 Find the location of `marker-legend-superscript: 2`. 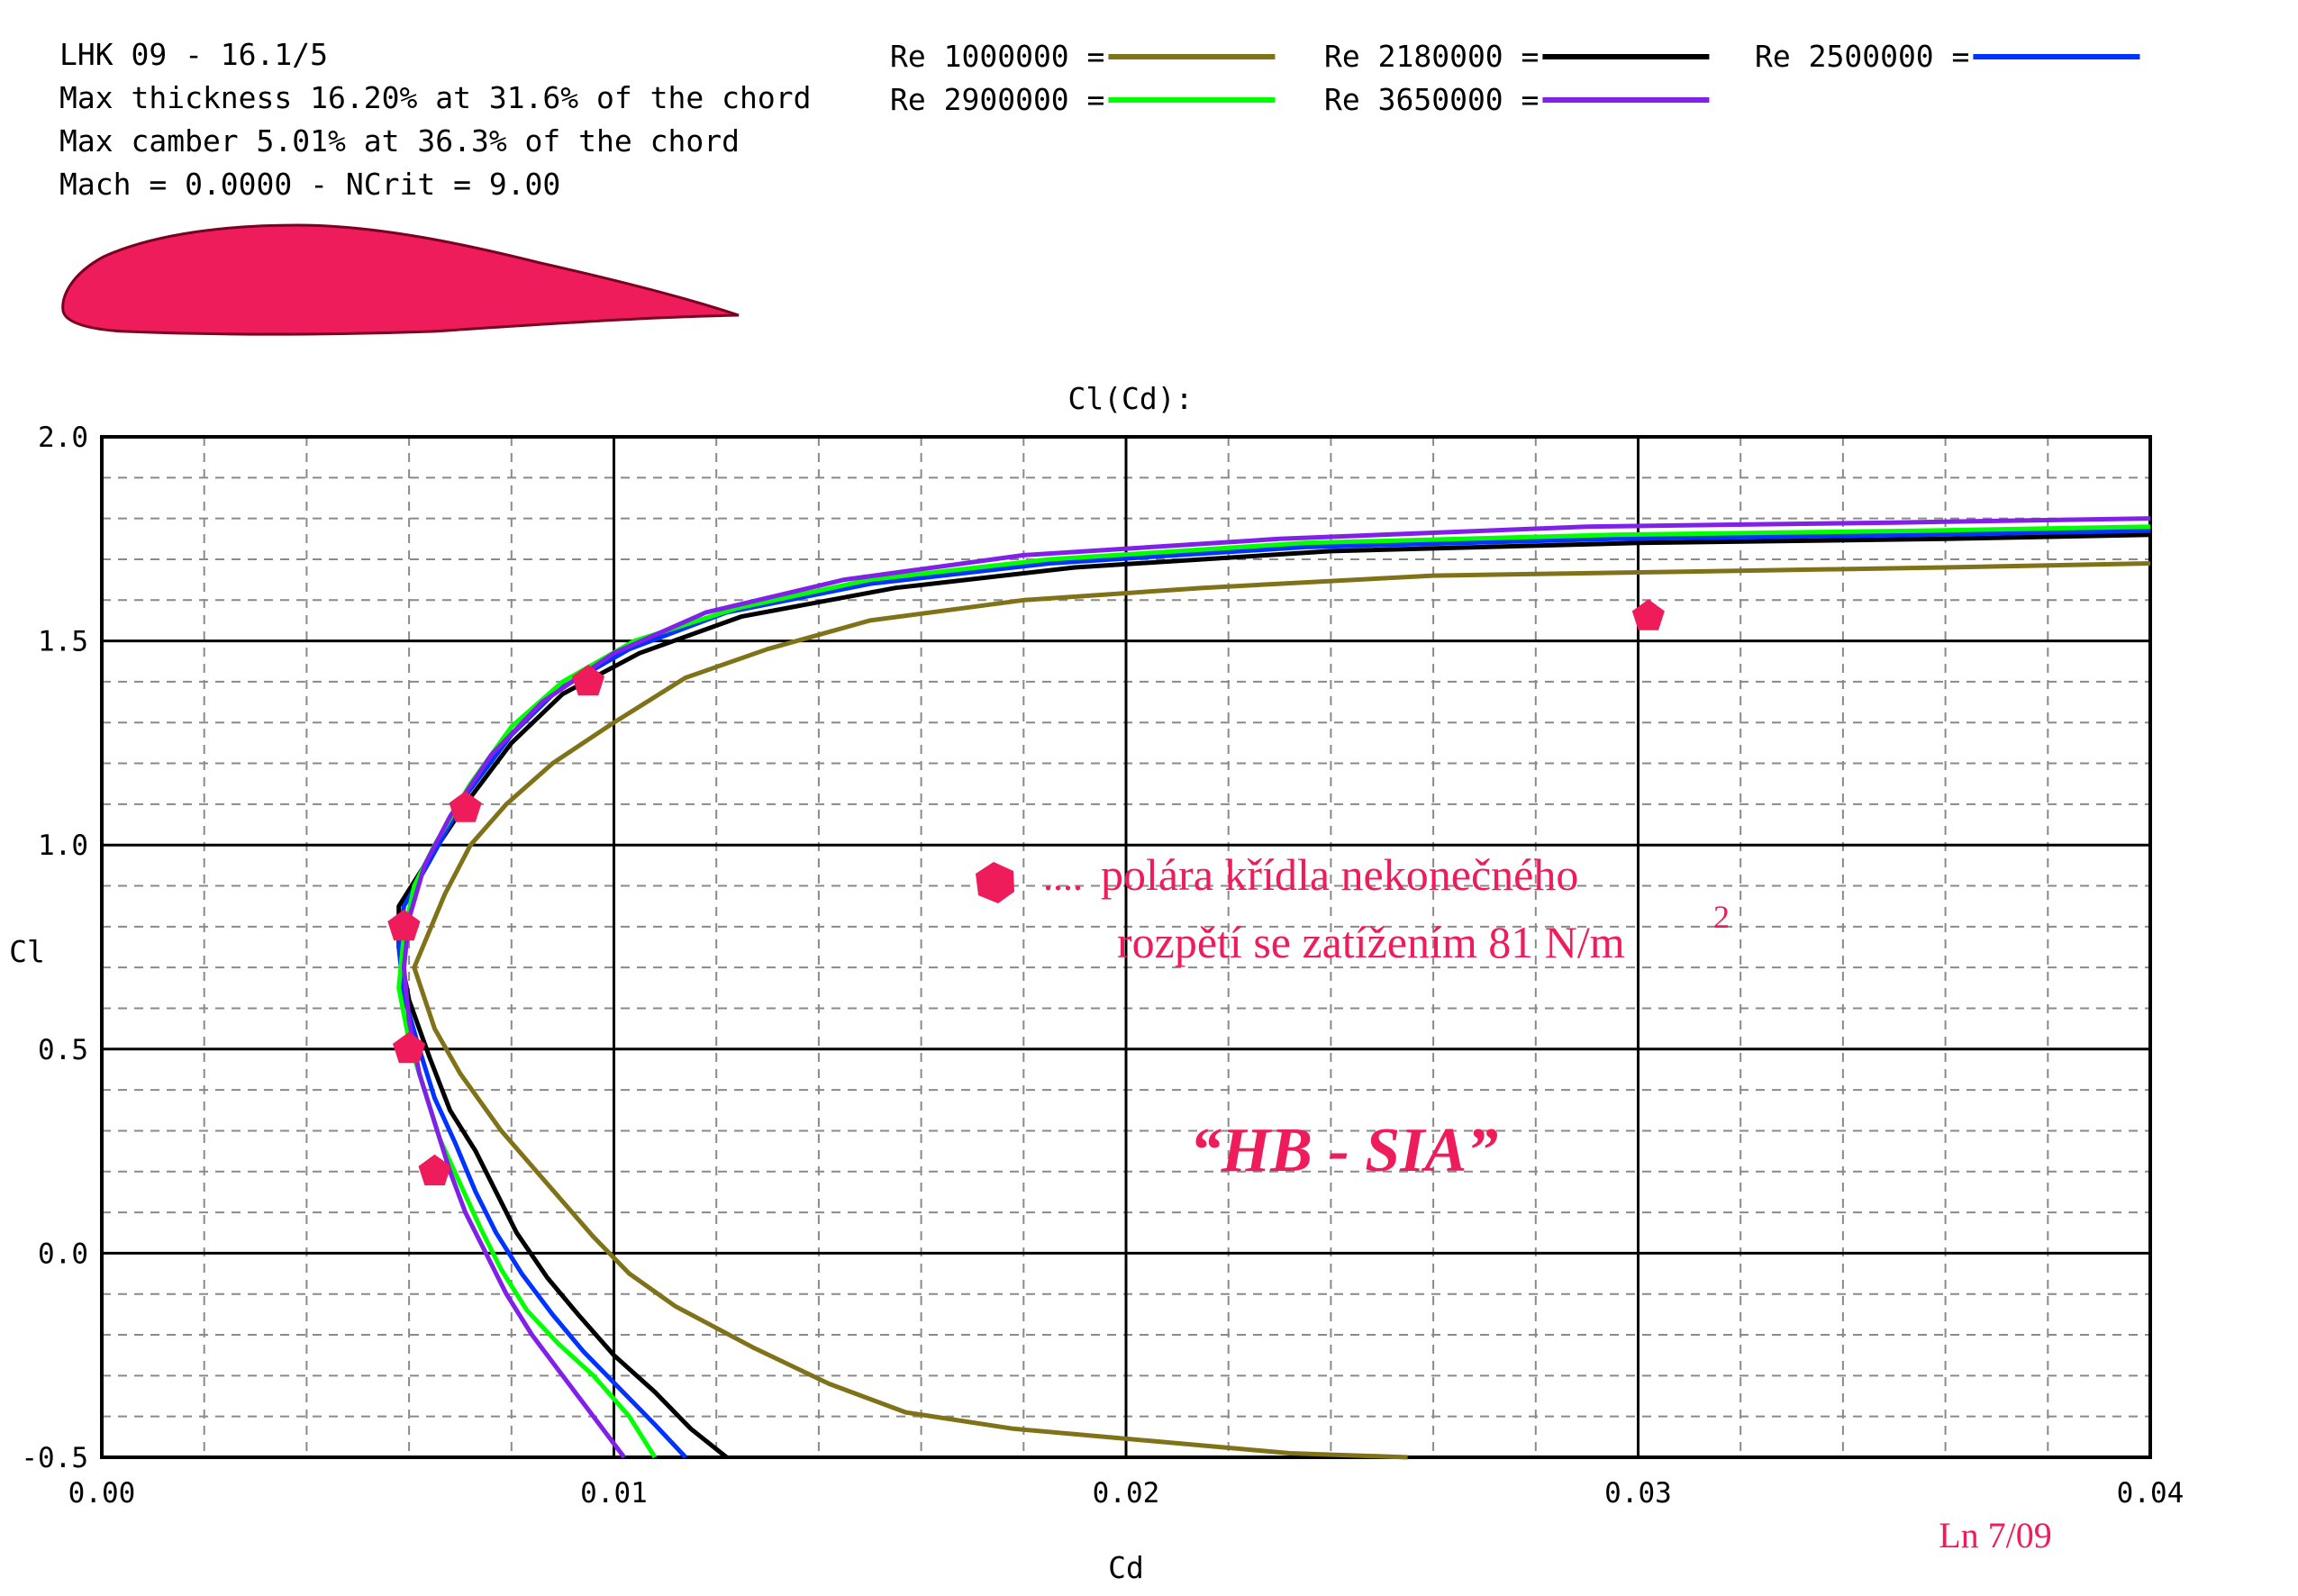

marker-legend-superscript: 2 is located at coordinates (1722, 917).